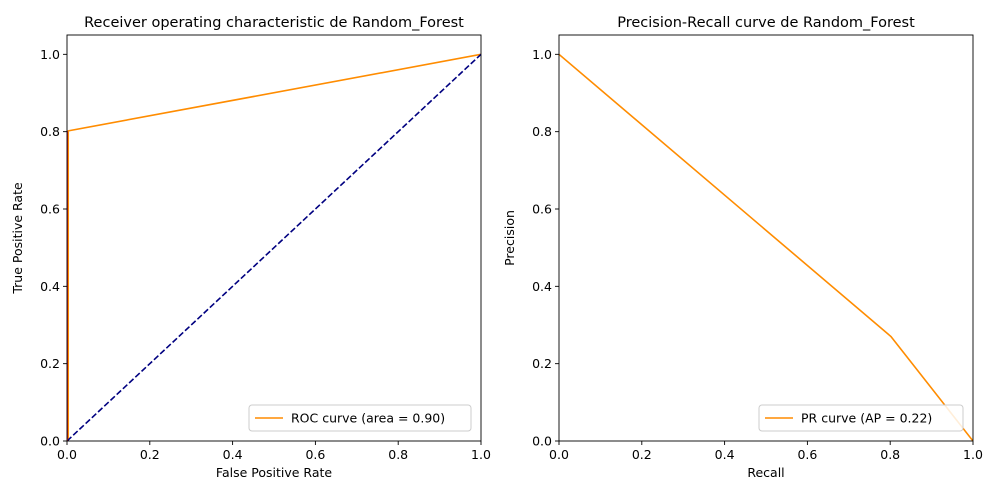 This screenshot has height=500, width=1000. Describe the element at coordinates (866, 418) in the screenshot. I see `legend-entry: PR curve (AP = 0.22)` at that location.